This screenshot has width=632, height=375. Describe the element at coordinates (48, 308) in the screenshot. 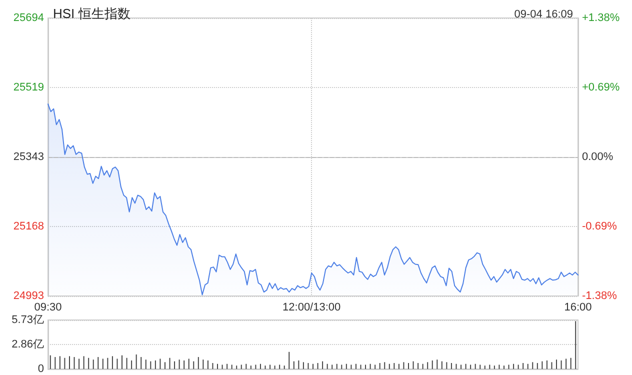

I see `x-tick-label: 09:30` at that location.